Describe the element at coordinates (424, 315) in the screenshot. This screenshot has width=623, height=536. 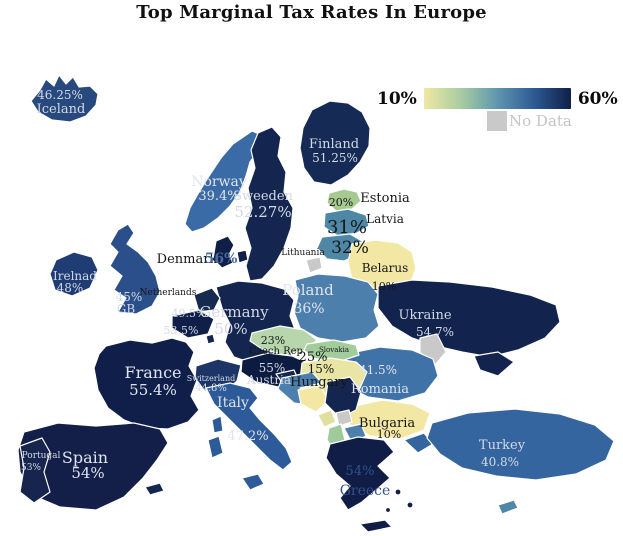
I see `label-ukraine-name: Ukraine` at that location.